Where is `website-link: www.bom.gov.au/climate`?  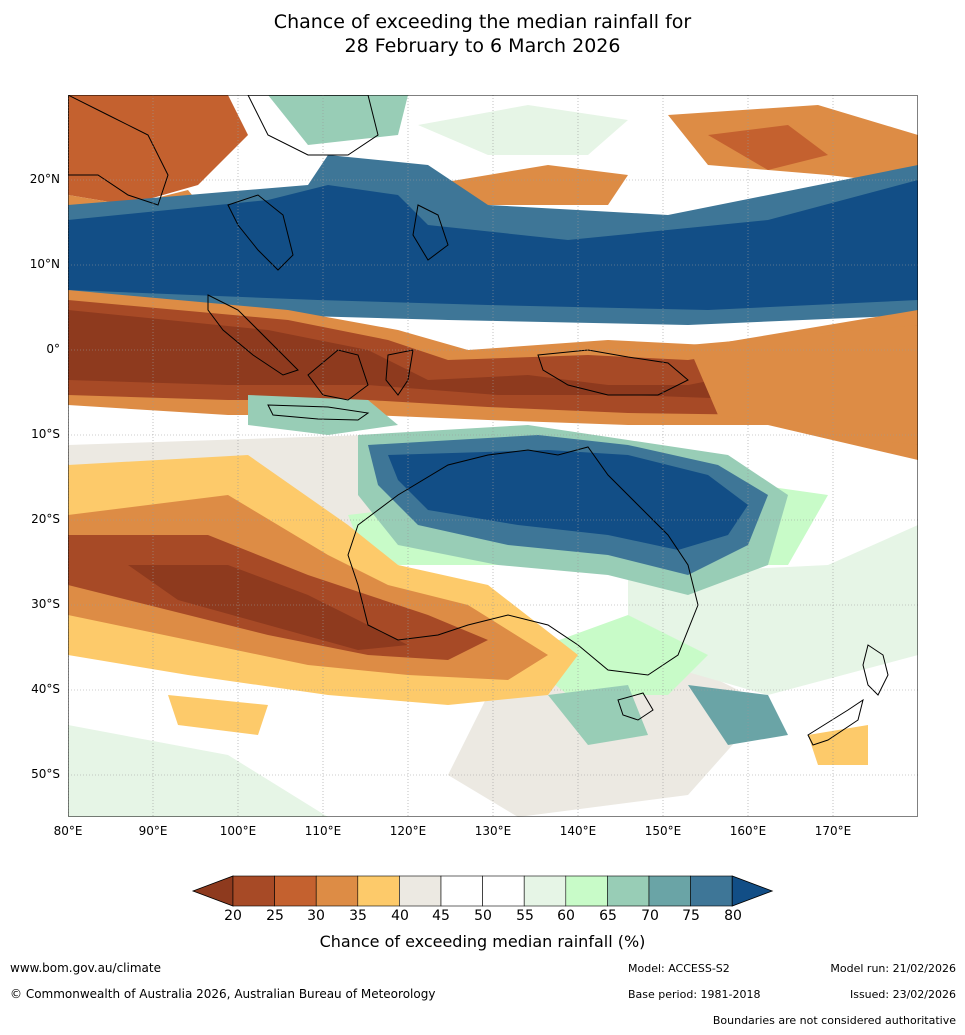
website-link: www.bom.gov.au/climate is located at coordinates (85, 968).